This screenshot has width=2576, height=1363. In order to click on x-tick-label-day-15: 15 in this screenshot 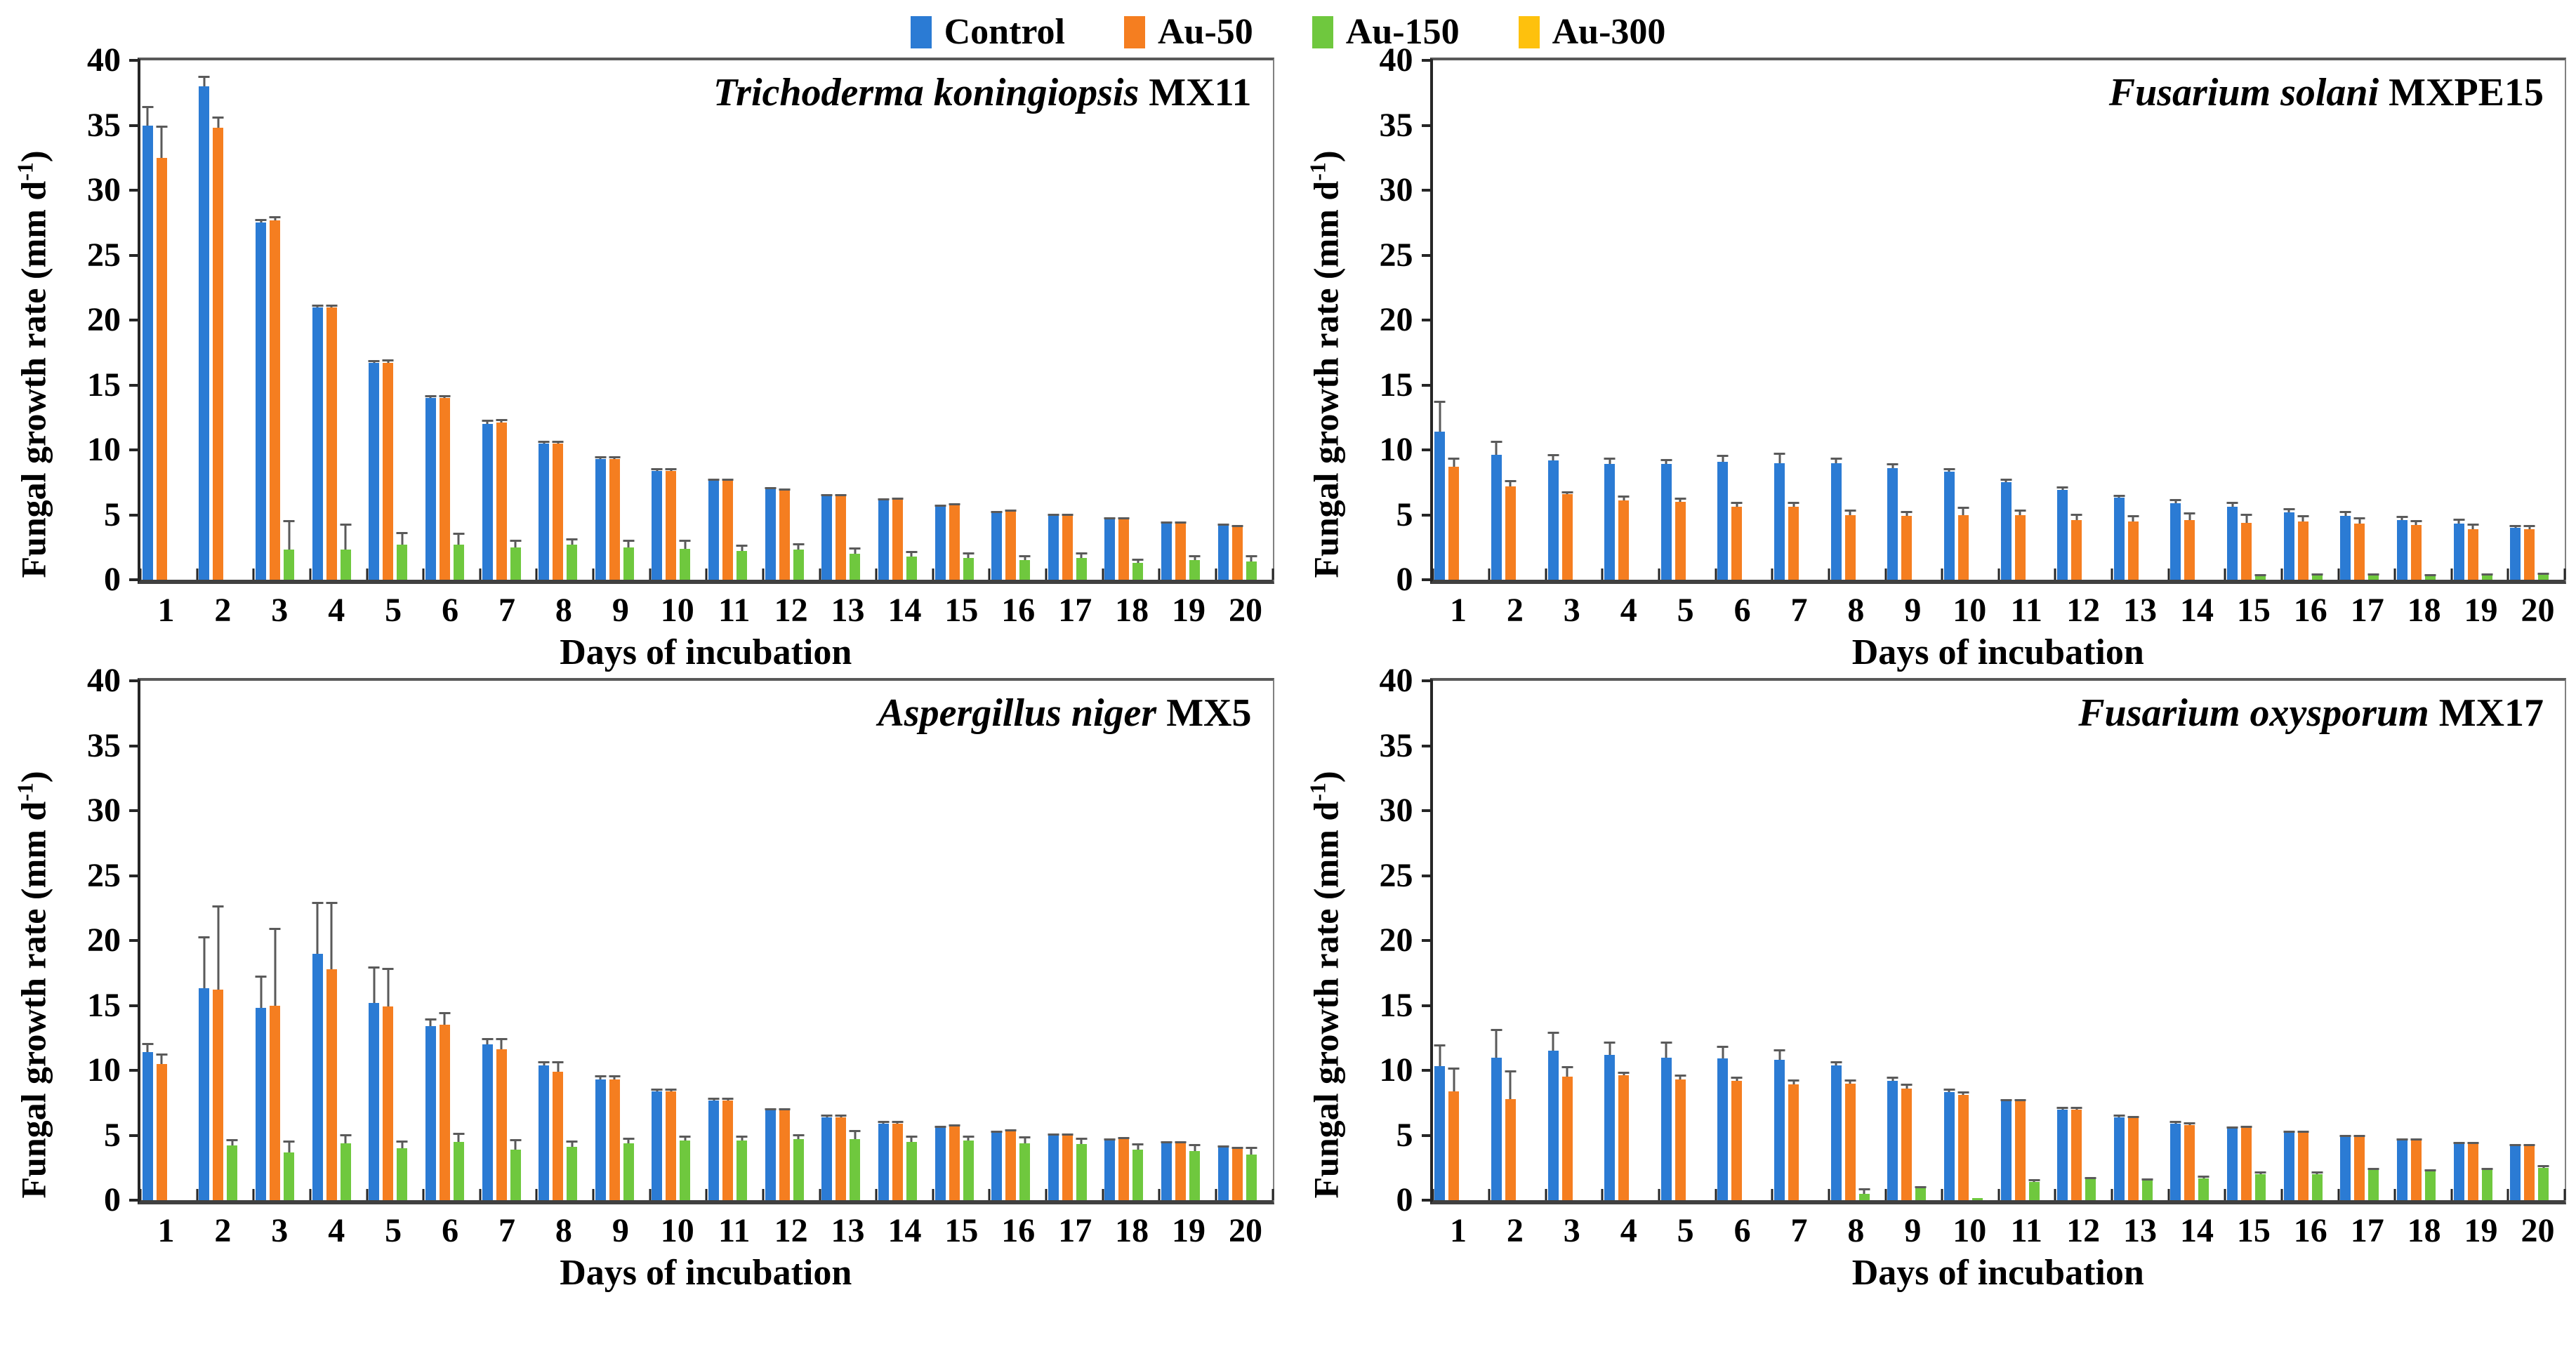, I will do `click(961, 1230)`.